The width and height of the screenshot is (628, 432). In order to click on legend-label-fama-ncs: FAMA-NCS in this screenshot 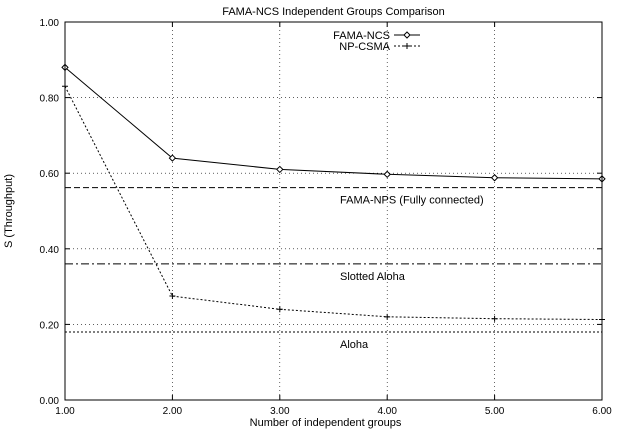, I will do `click(361, 36)`.